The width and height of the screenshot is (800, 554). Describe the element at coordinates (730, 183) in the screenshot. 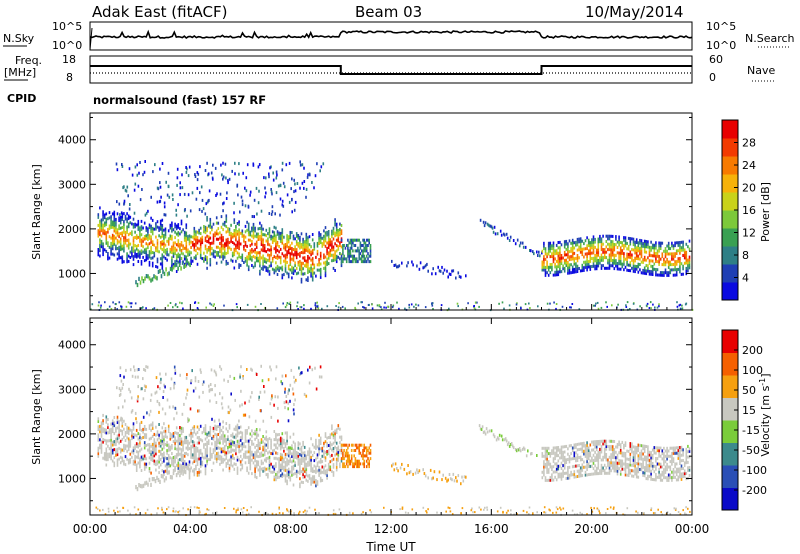

I see `colorbar-swatch` at that location.